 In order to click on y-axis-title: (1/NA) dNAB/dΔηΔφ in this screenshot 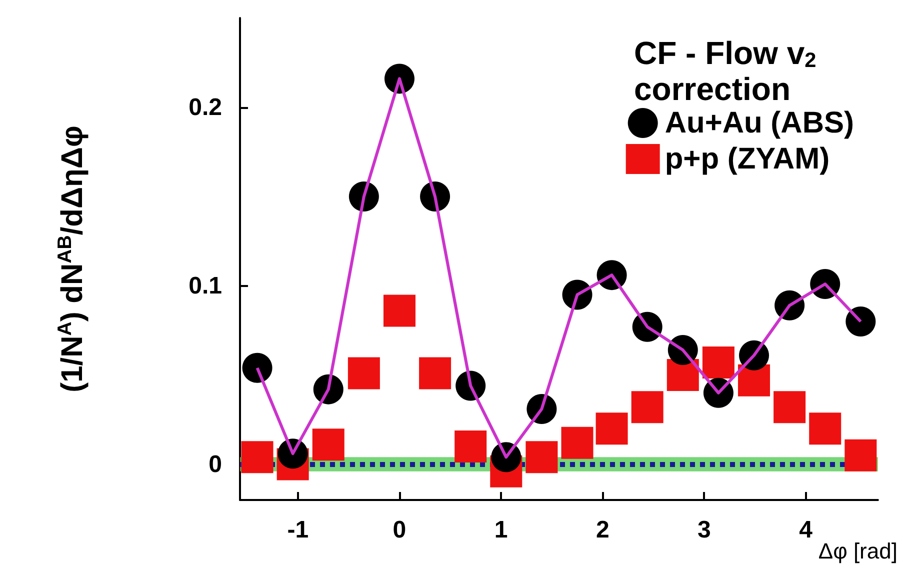, I will do `click(71, 259)`.